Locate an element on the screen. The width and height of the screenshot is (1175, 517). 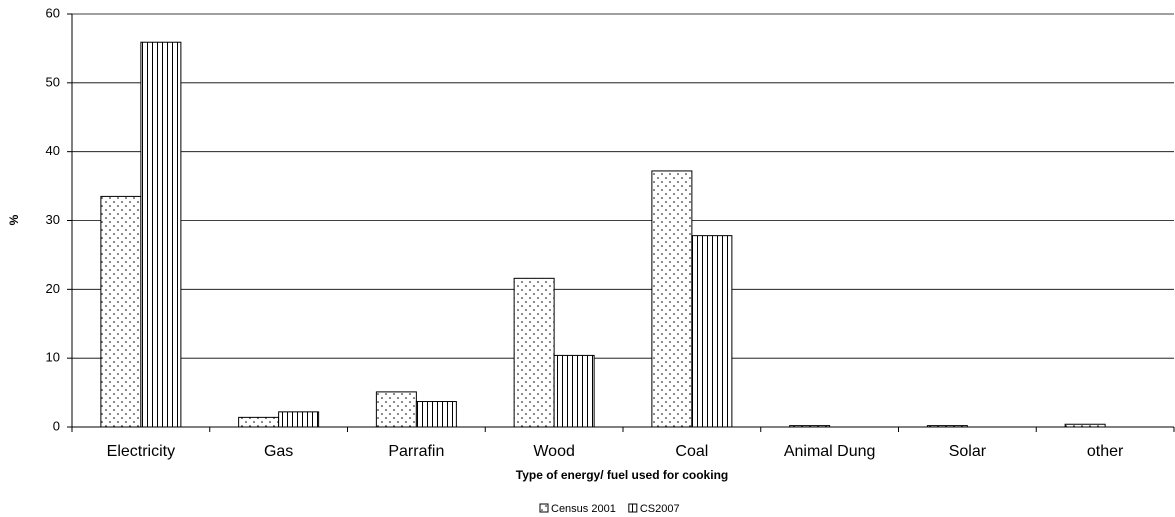
y-tick-label: 30 is located at coordinates (53, 219).